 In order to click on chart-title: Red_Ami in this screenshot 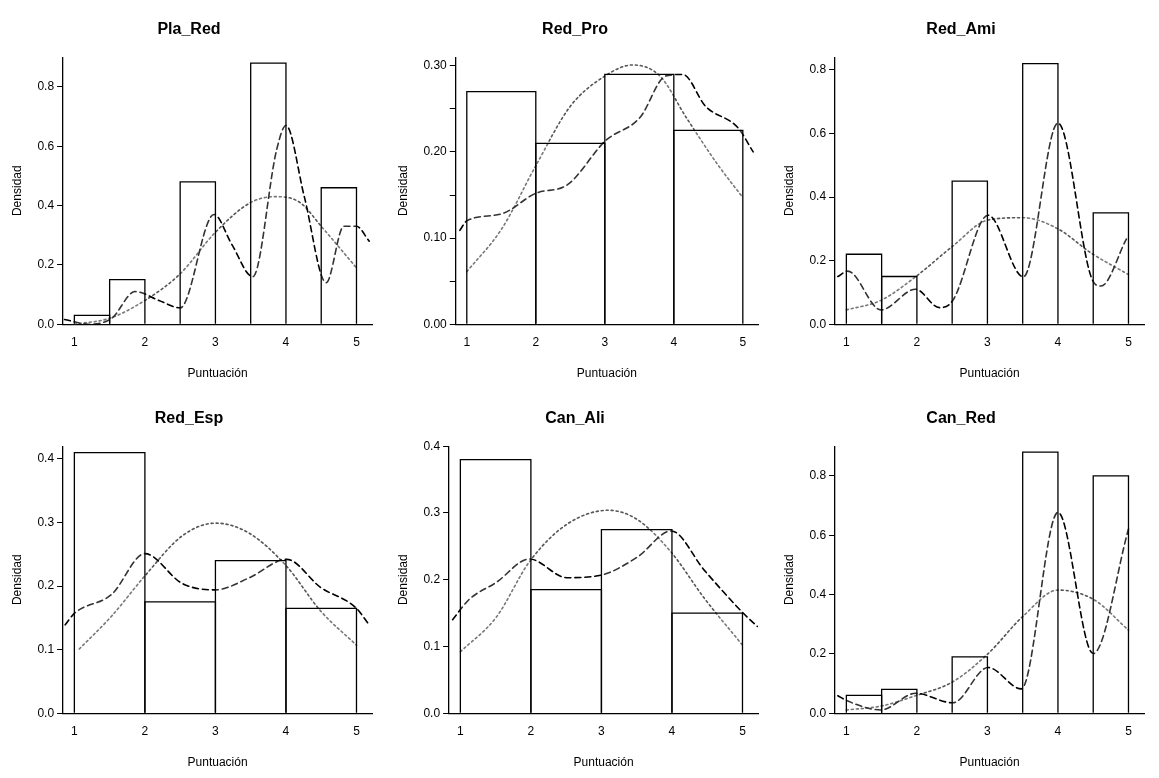, I will do `click(961, 29)`.